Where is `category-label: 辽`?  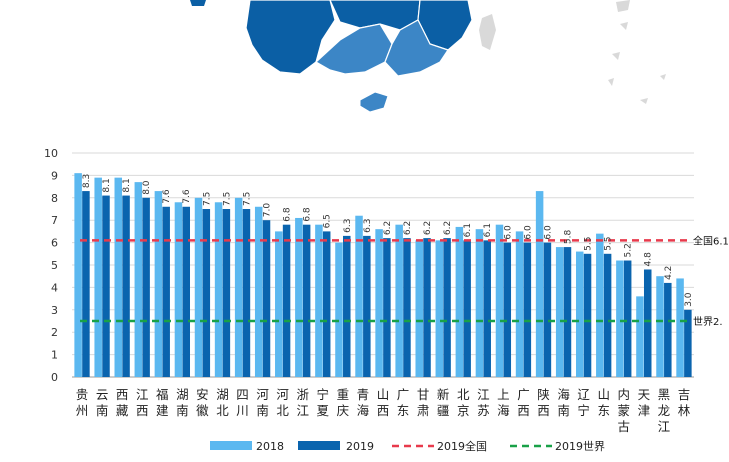
category-label: 辽 is located at coordinates (583, 394).